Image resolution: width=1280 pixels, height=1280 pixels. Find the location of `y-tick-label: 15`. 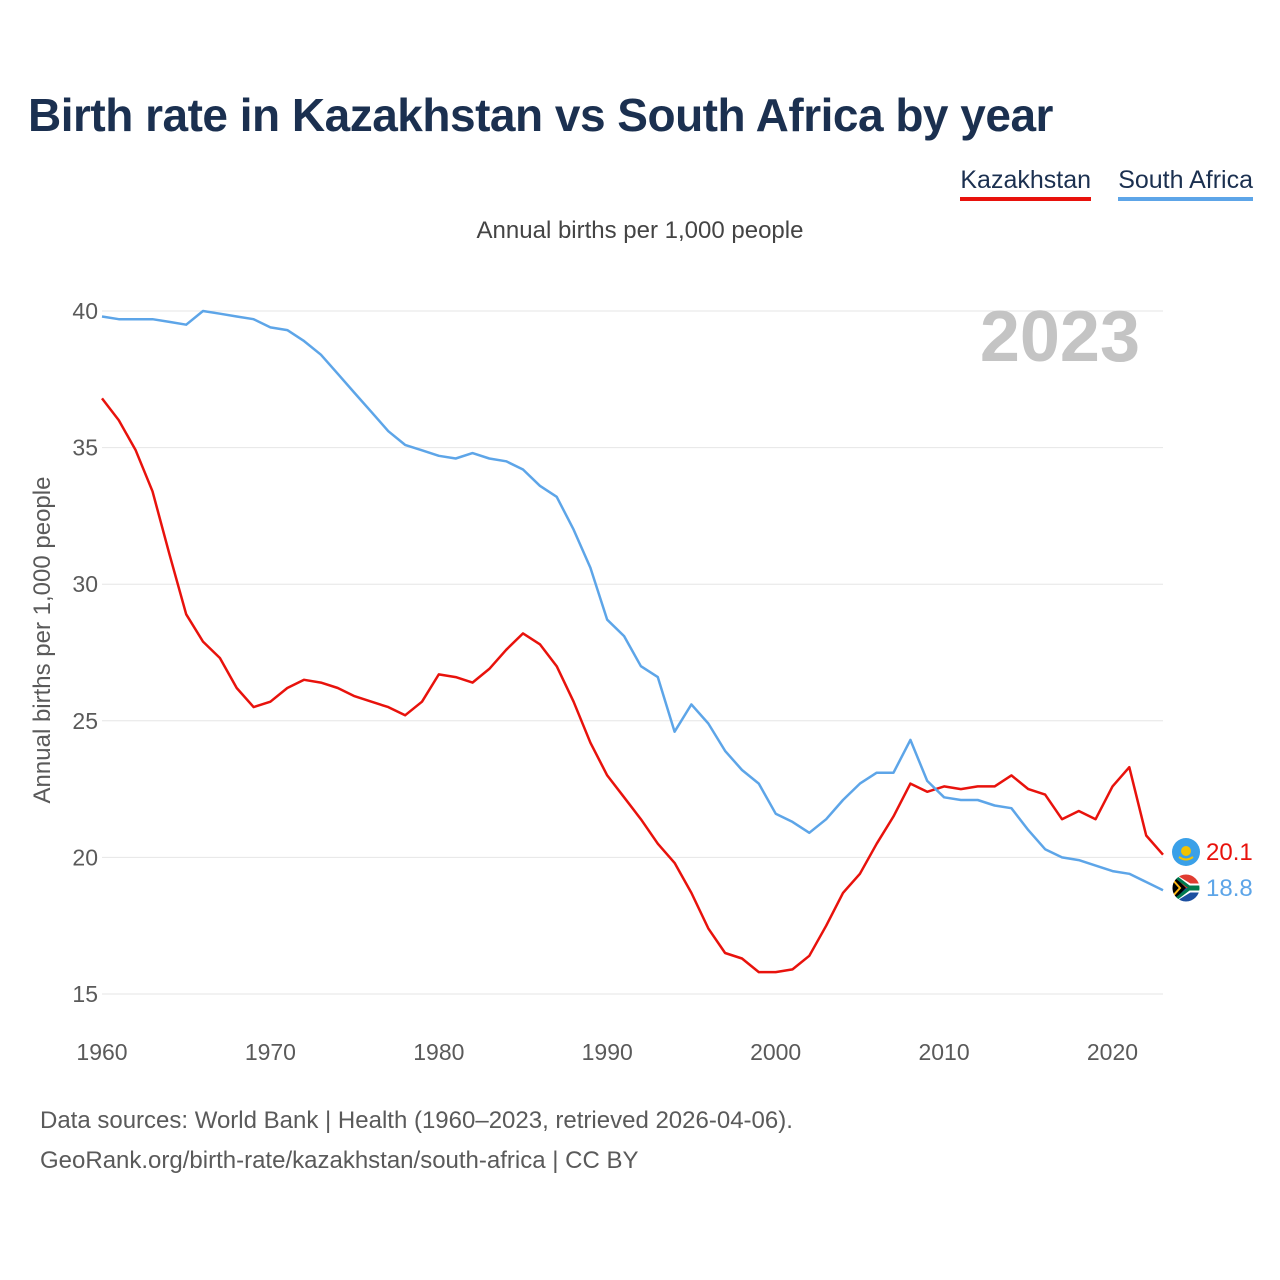

y-tick-label: 15 is located at coordinates (85, 994).